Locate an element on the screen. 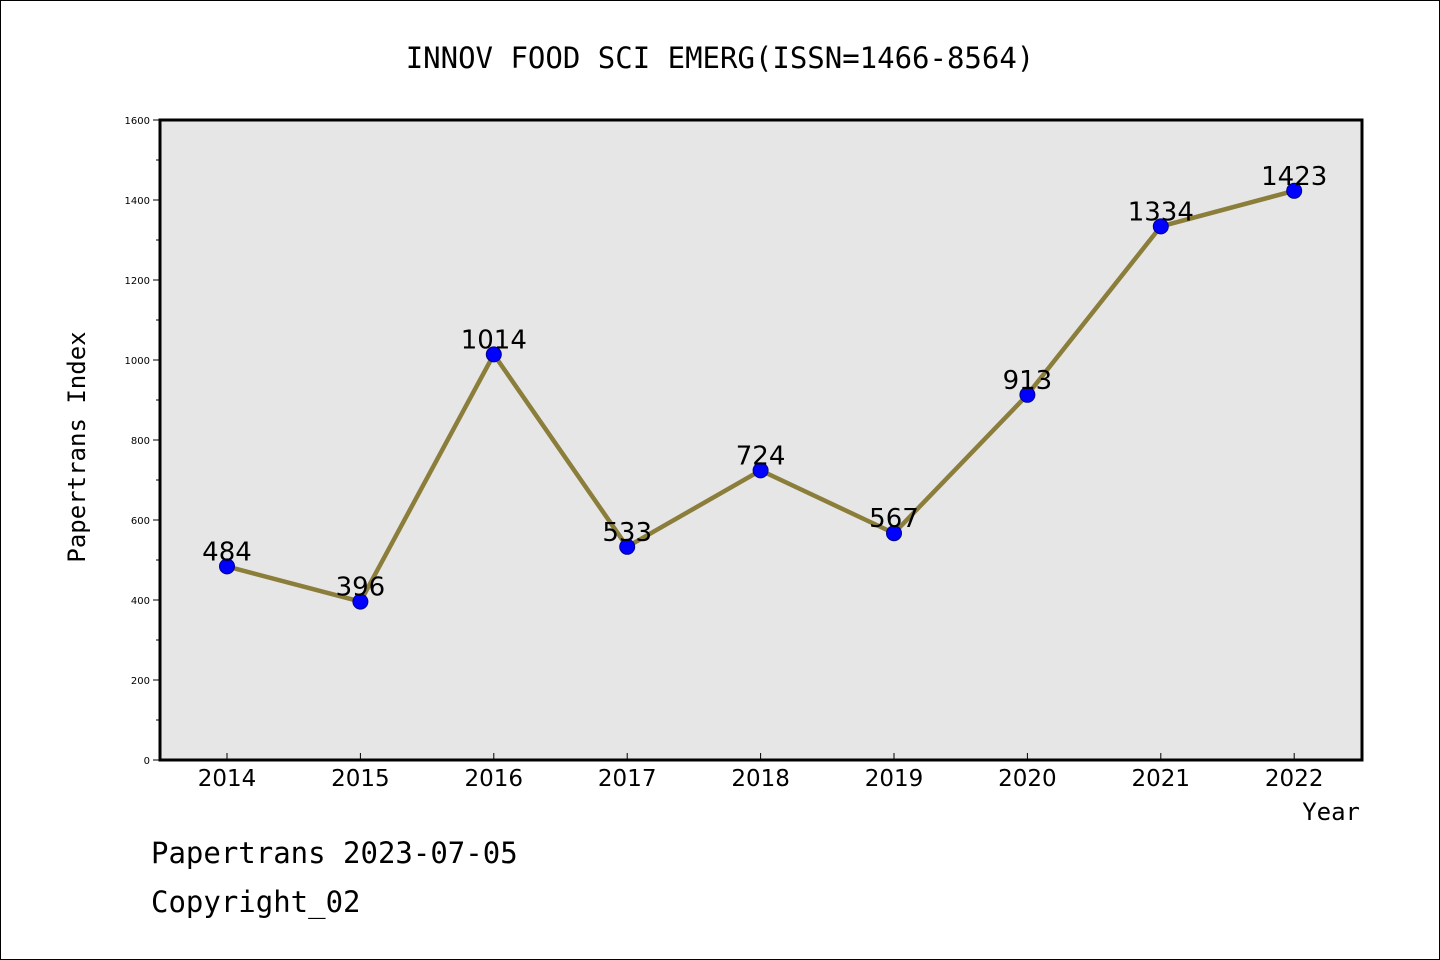  x-axis-title: Year is located at coordinates (1331, 812).